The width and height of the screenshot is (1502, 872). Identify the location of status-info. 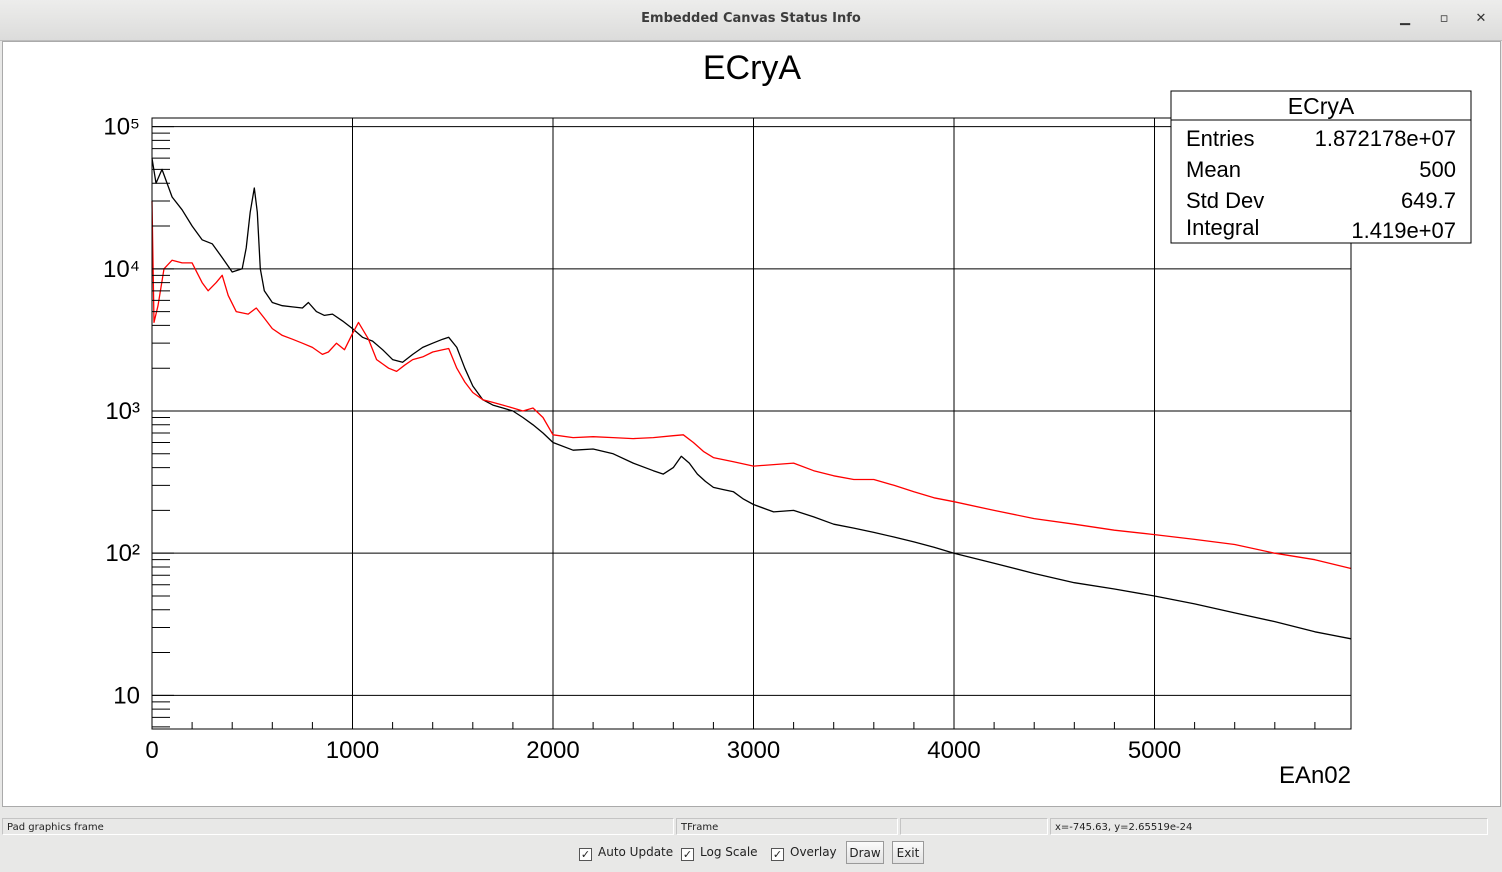
(974, 826).